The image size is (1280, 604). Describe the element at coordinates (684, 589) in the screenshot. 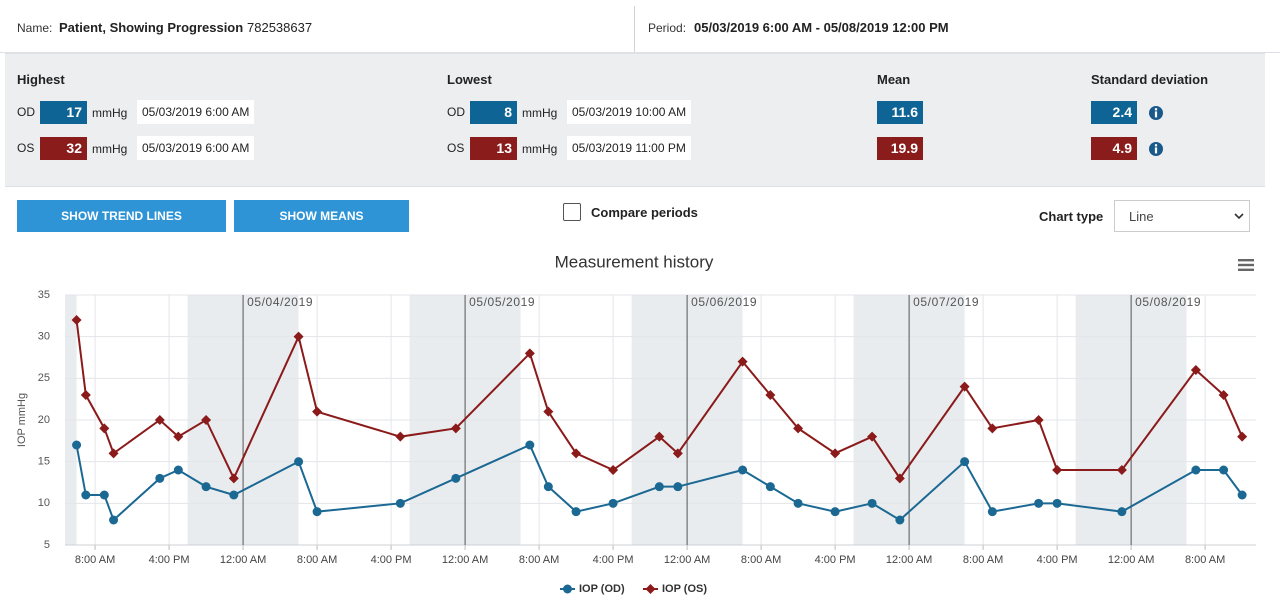

I see `legend-label: IOP (OS)` at that location.